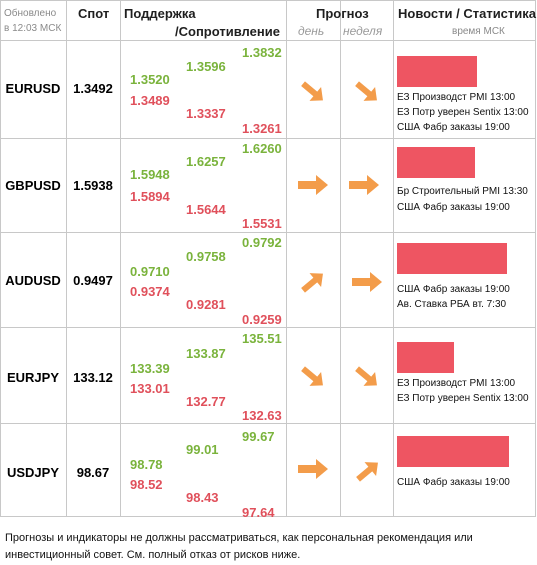 Image resolution: width=537 pixels, height=565 pixels. Describe the element at coordinates (93, 377) in the screenshot. I see `spot-price: 133.12` at that location.